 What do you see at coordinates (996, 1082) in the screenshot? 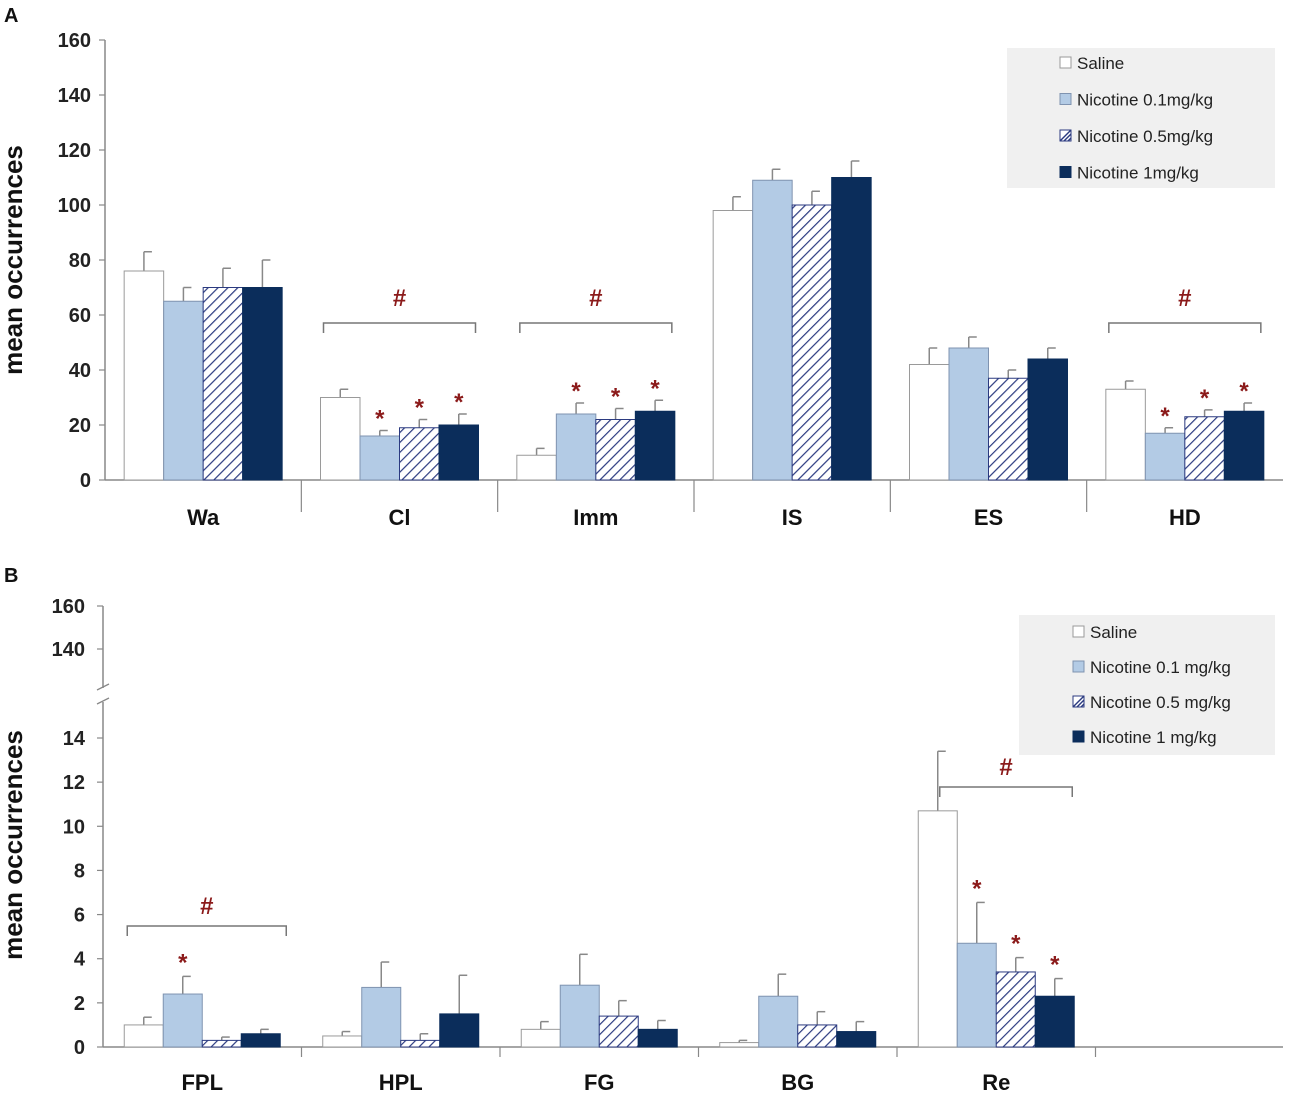
I see `category-label: Re` at bounding box center [996, 1082].